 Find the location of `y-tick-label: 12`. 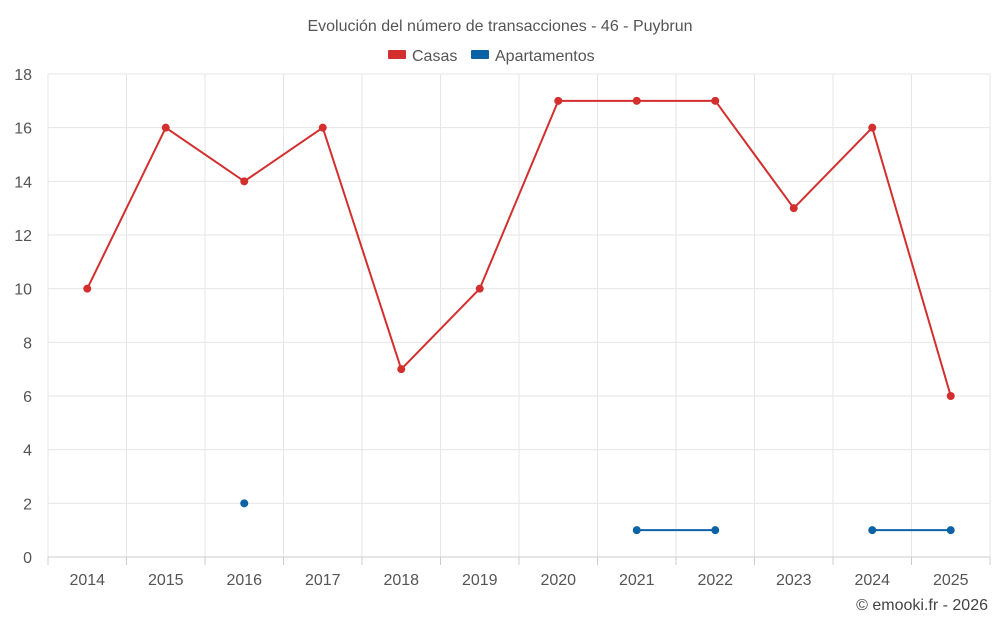

y-tick-label: 12 is located at coordinates (23, 236).